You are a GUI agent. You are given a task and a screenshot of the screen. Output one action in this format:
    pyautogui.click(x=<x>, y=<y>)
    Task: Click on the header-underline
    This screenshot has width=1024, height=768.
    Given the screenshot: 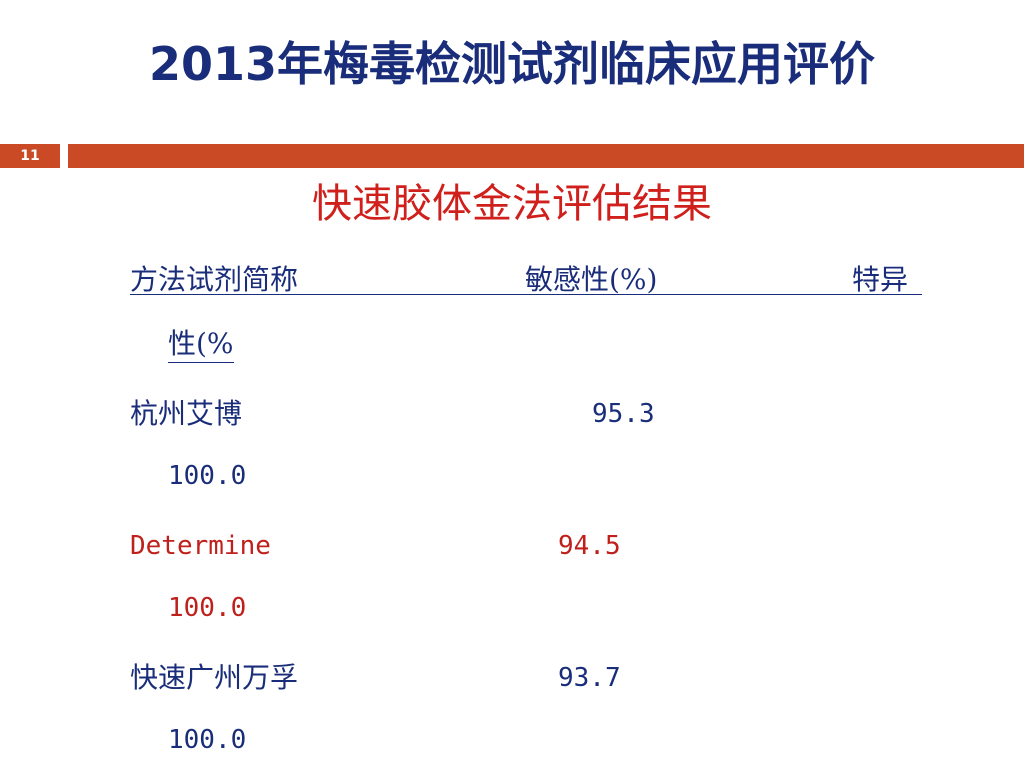 What is the action you would take?
    pyautogui.click(x=526, y=294)
    